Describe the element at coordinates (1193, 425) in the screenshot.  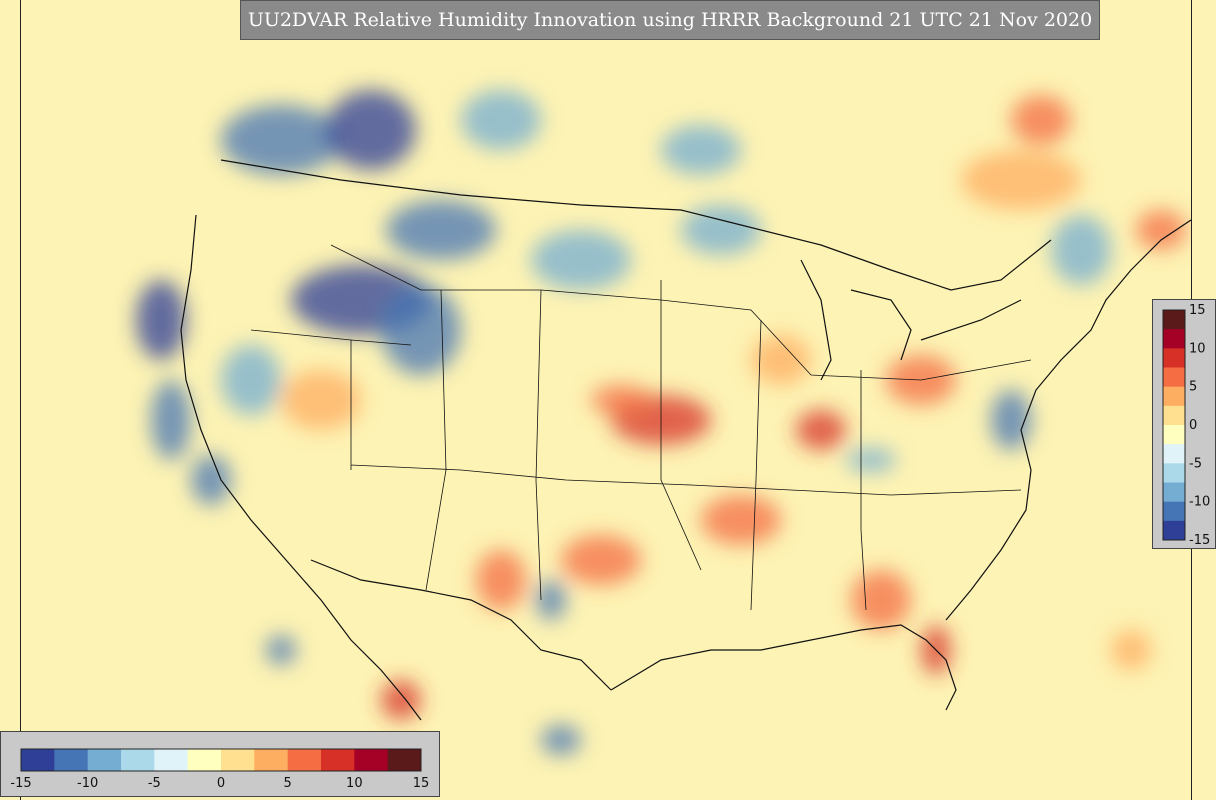
I see `vertical-tick-label: 0` at that location.